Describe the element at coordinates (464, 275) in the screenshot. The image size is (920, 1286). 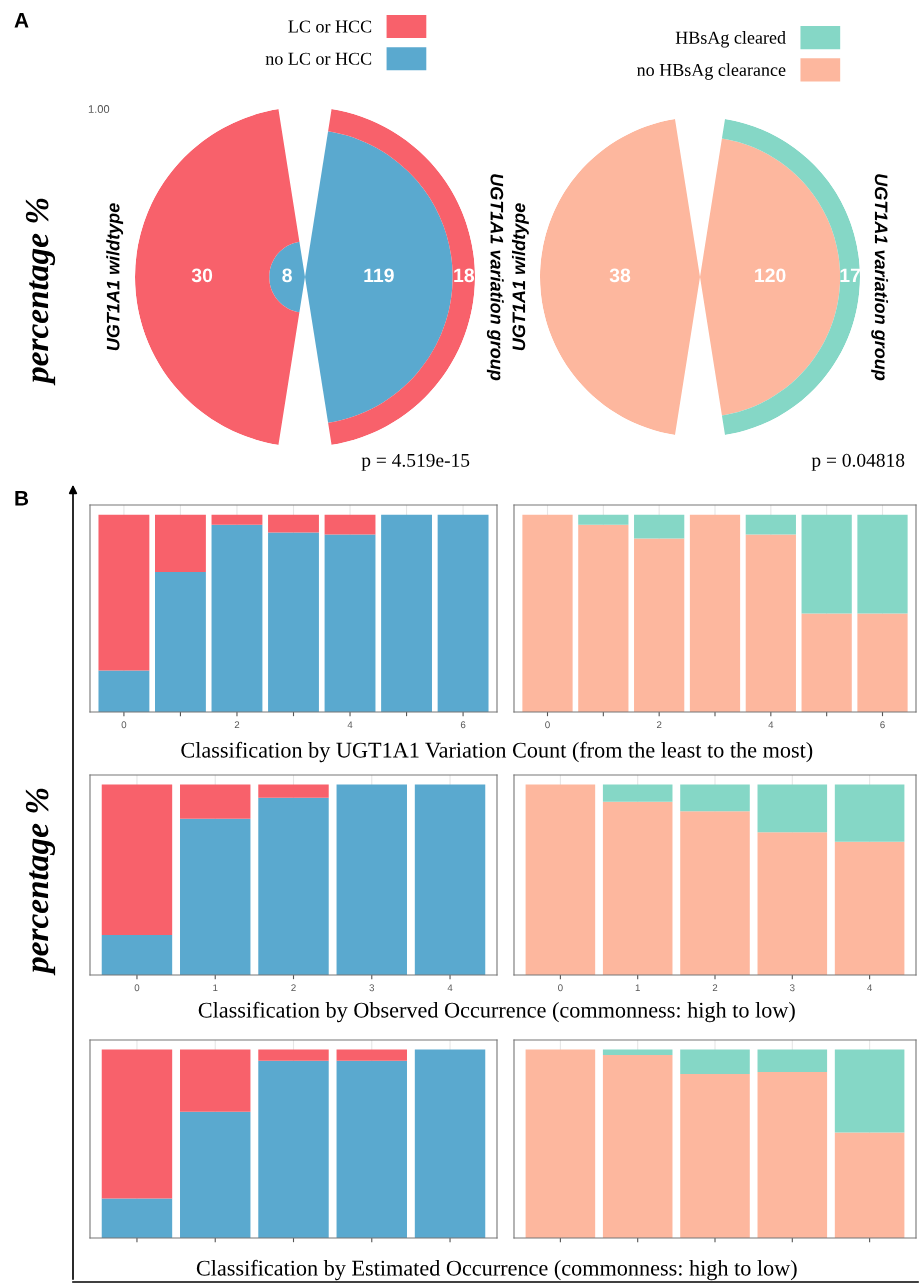
I see `data-label: 18` at that location.